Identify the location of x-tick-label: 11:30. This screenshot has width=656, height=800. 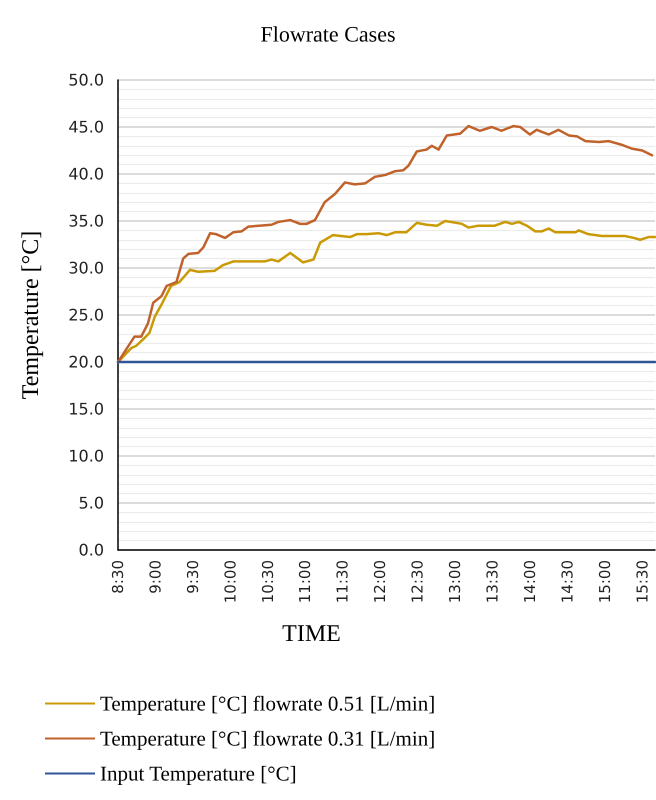
(343, 582).